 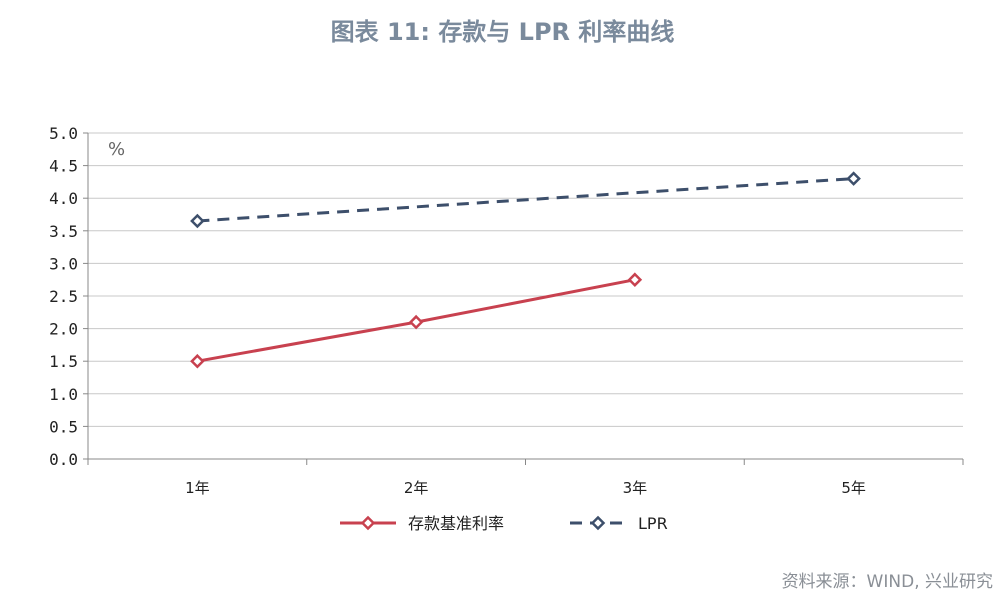 I want to click on y-tick-label: 2.0, so click(x=63, y=329).